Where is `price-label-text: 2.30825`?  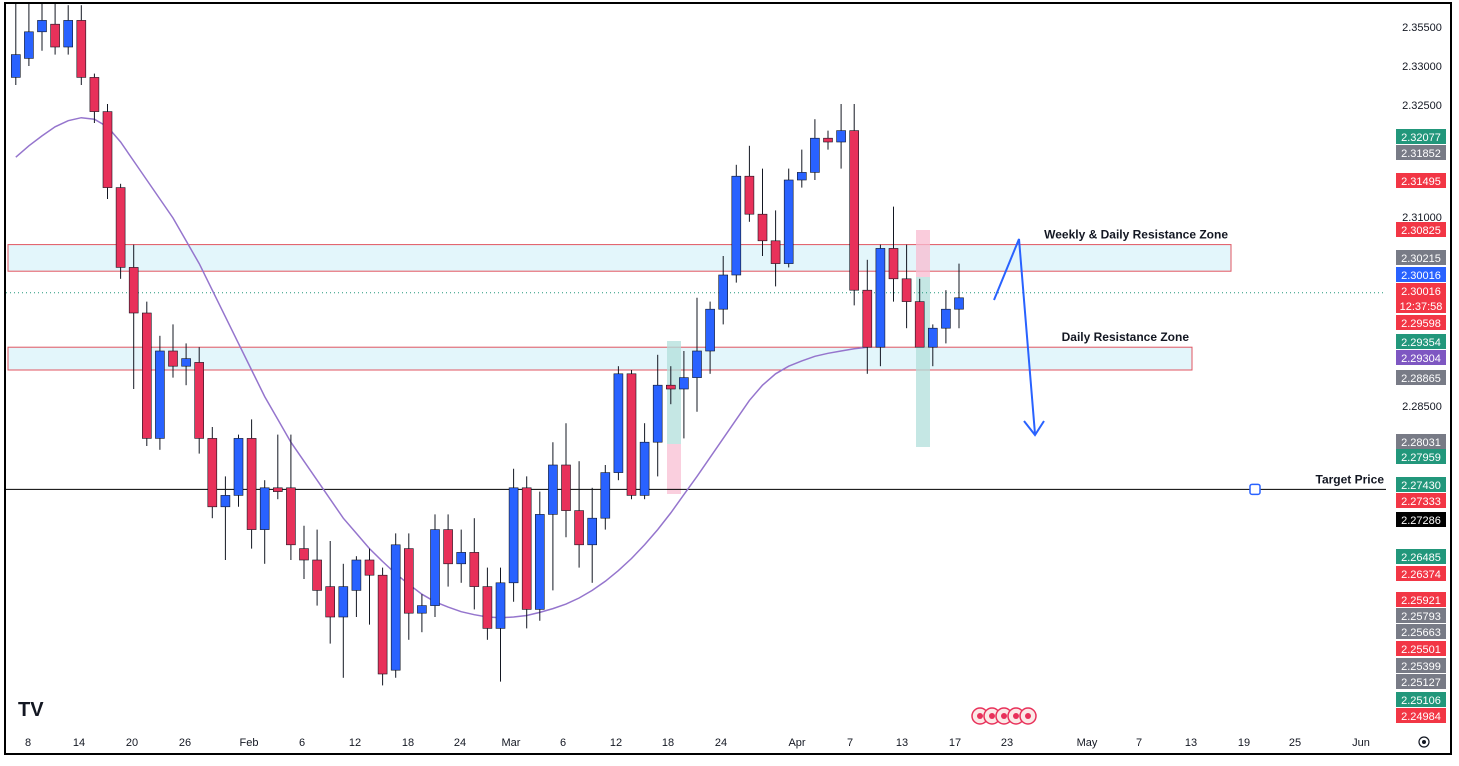 price-label-text: 2.30825 is located at coordinates (1421, 231).